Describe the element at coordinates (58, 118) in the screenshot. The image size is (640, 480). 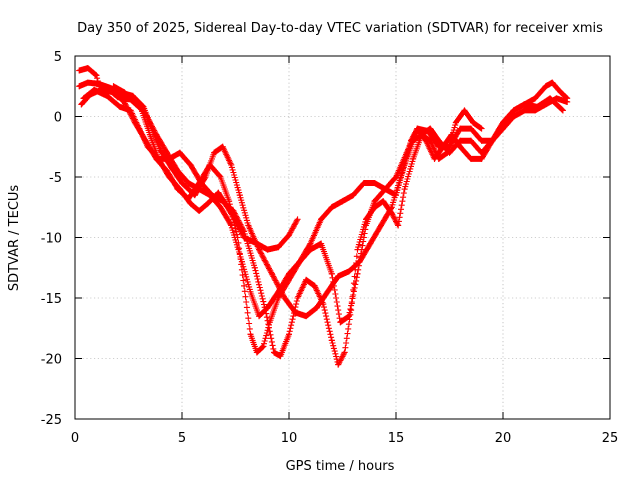
I see `y-tick-label: 0` at that location.